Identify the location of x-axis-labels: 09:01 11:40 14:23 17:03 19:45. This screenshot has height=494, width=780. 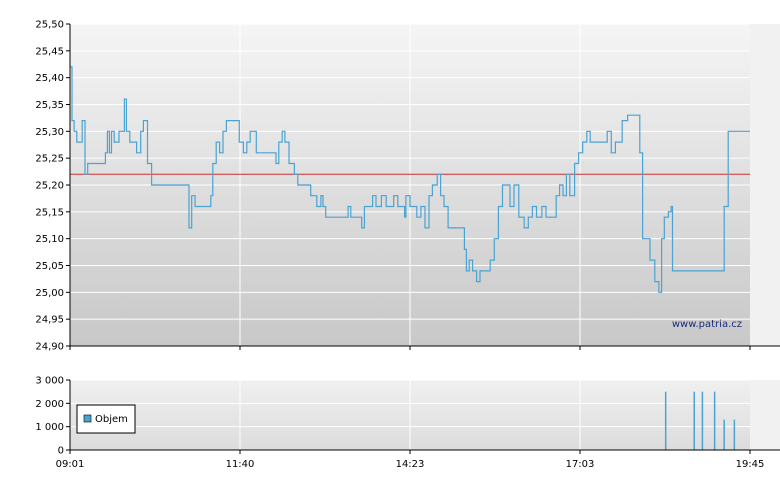
(410, 464).